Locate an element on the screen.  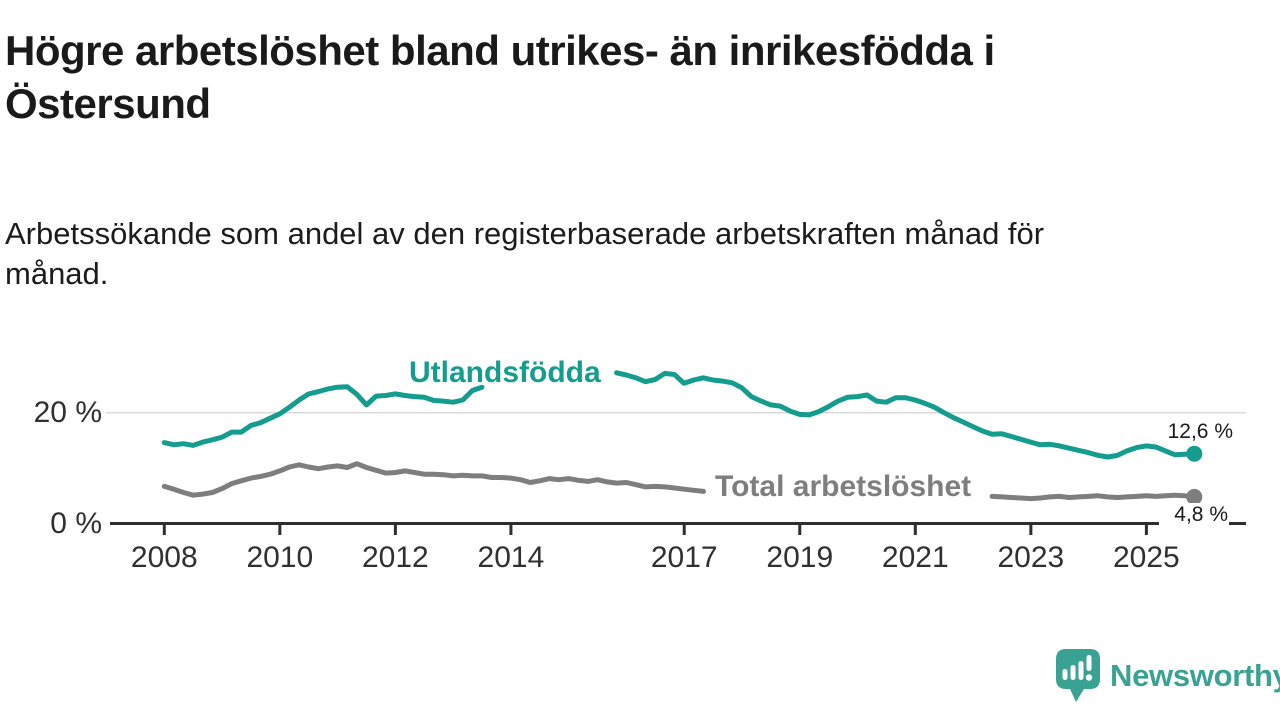
newsworthy-wordmark: Newsworthy is located at coordinates (1195, 675).